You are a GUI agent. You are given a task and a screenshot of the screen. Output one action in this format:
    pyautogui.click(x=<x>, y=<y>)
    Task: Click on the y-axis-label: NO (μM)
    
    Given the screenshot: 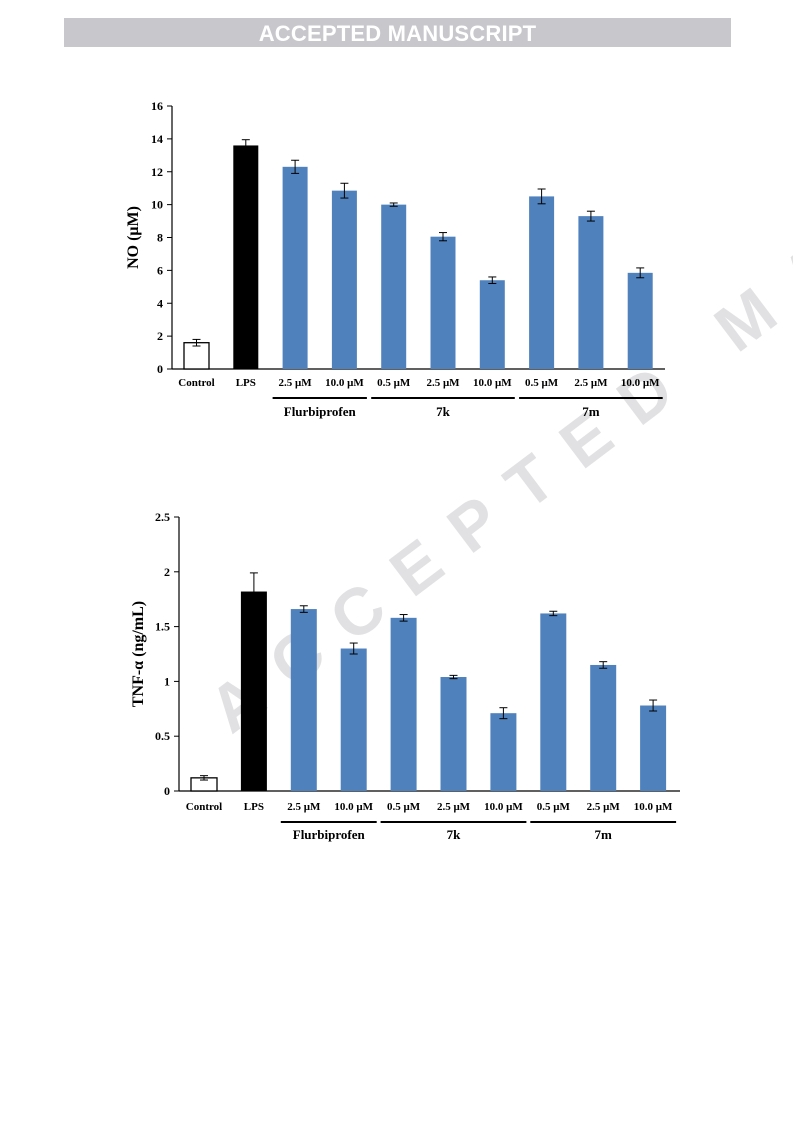 What is the action you would take?
    pyautogui.click(x=133, y=237)
    